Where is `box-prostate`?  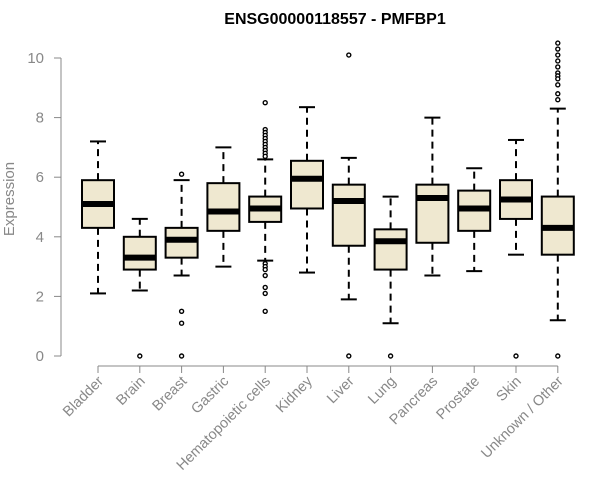
box-prostate is located at coordinates (474, 220).